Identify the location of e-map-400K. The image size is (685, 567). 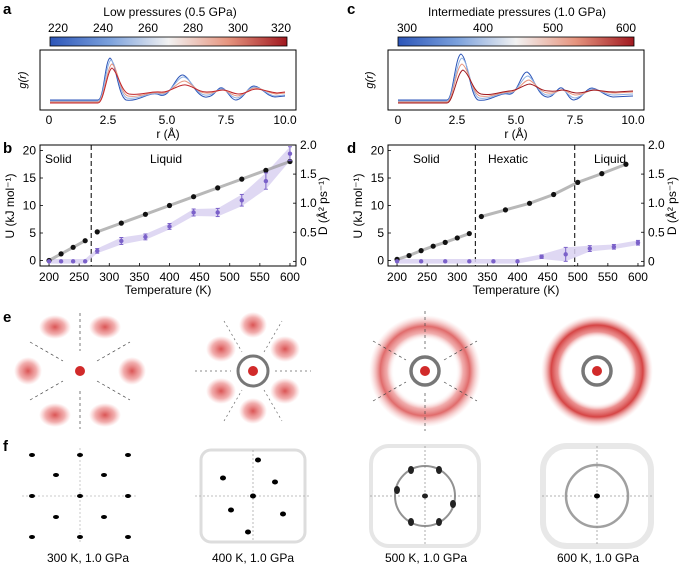
(253, 368).